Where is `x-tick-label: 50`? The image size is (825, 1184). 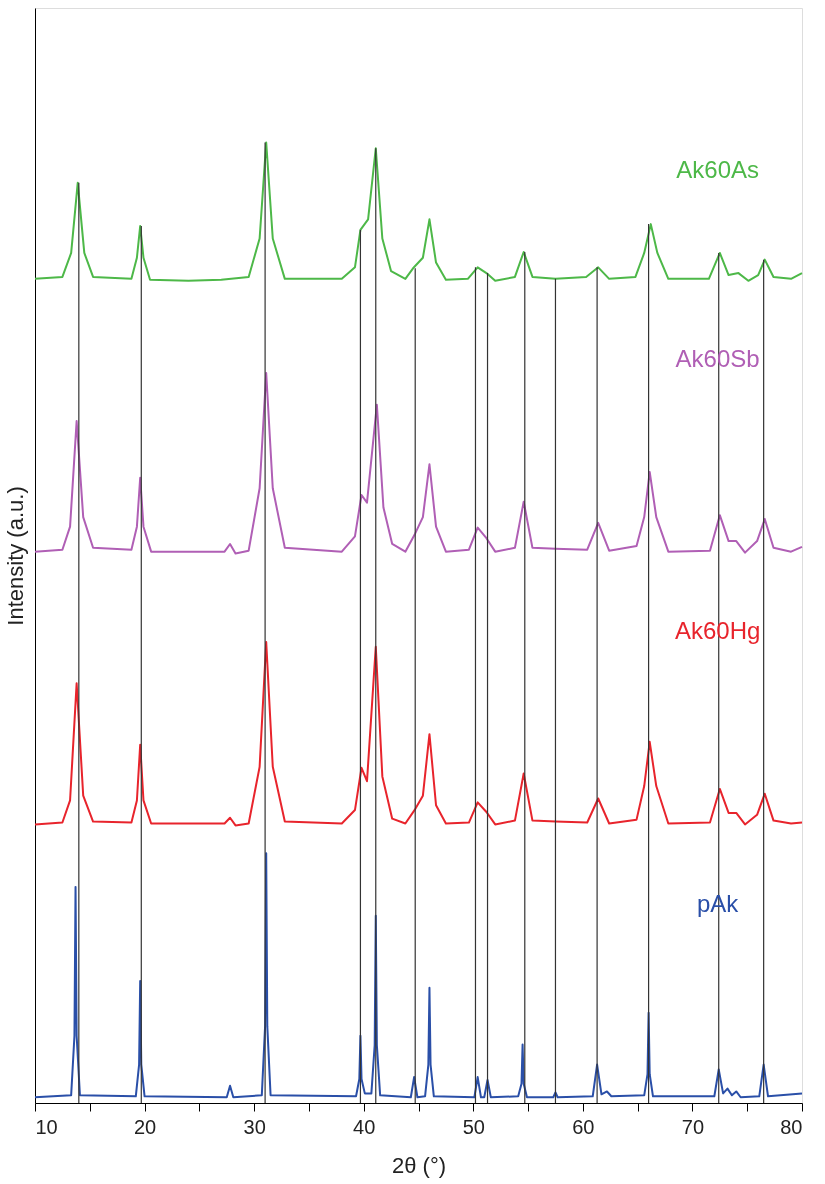
x-tick-label: 50 is located at coordinates (473, 1126).